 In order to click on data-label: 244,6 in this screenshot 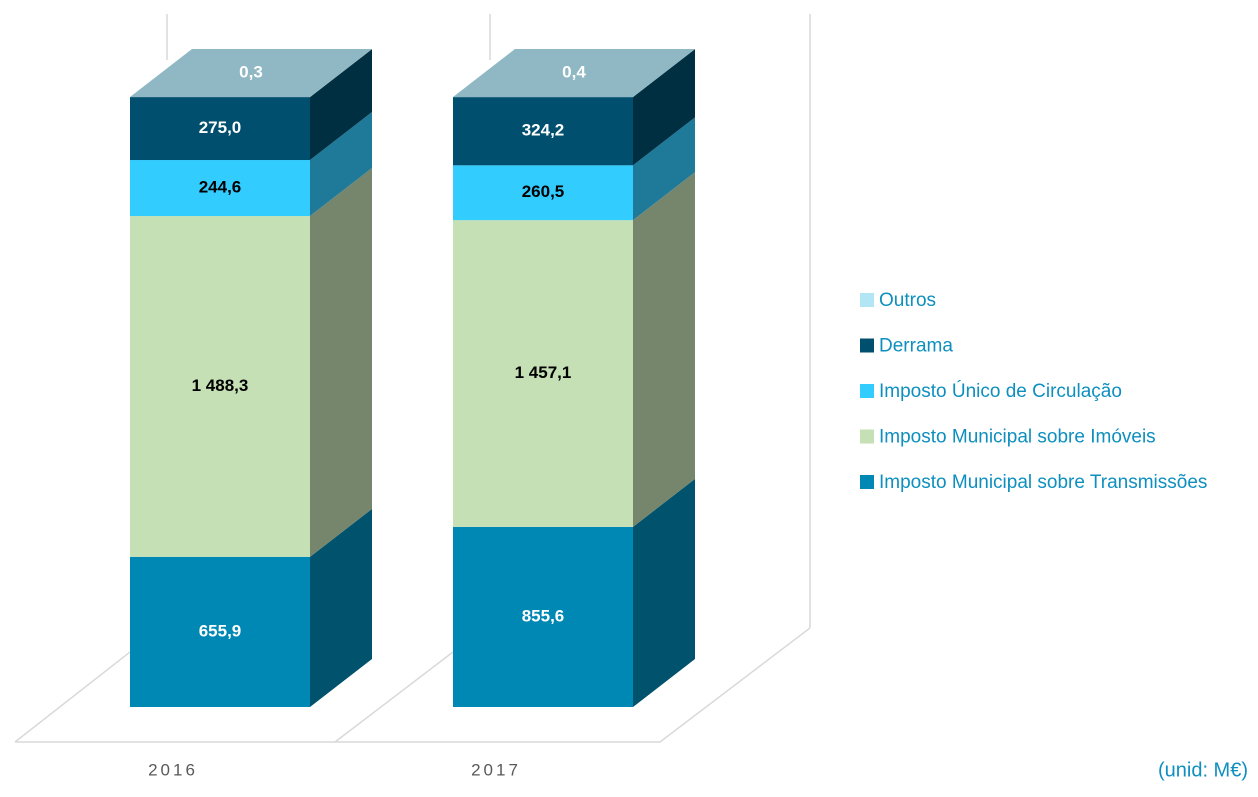, I will do `click(220, 187)`.